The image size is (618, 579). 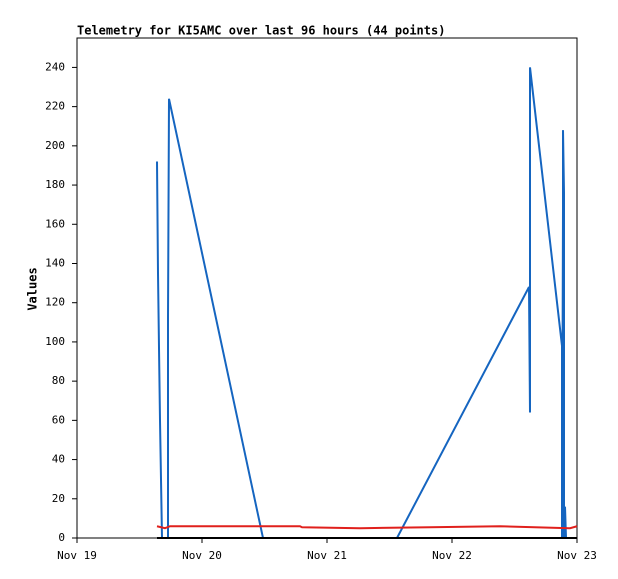 I want to click on y-tick-label: 160, so click(x=55, y=223).